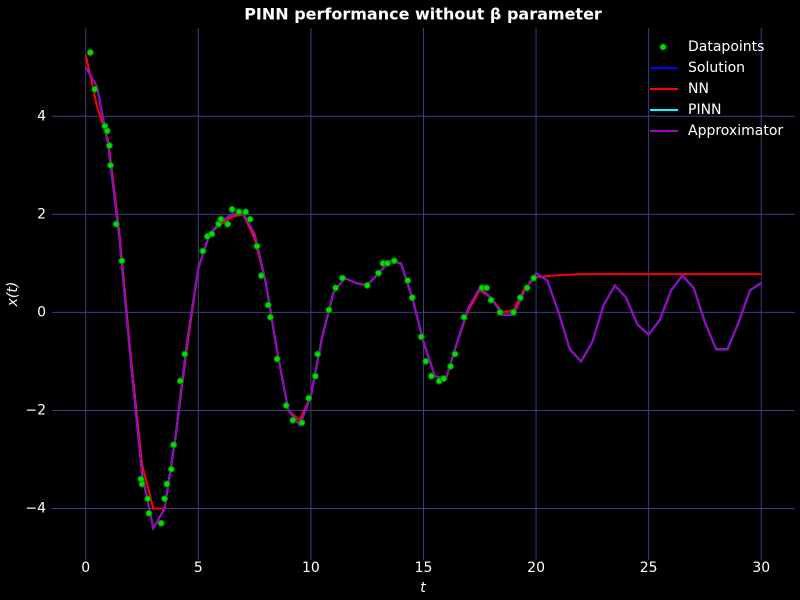 The height and width of the screenshot is (600, 800). I want to click on x-tick-label: 0, so click(85, 568).